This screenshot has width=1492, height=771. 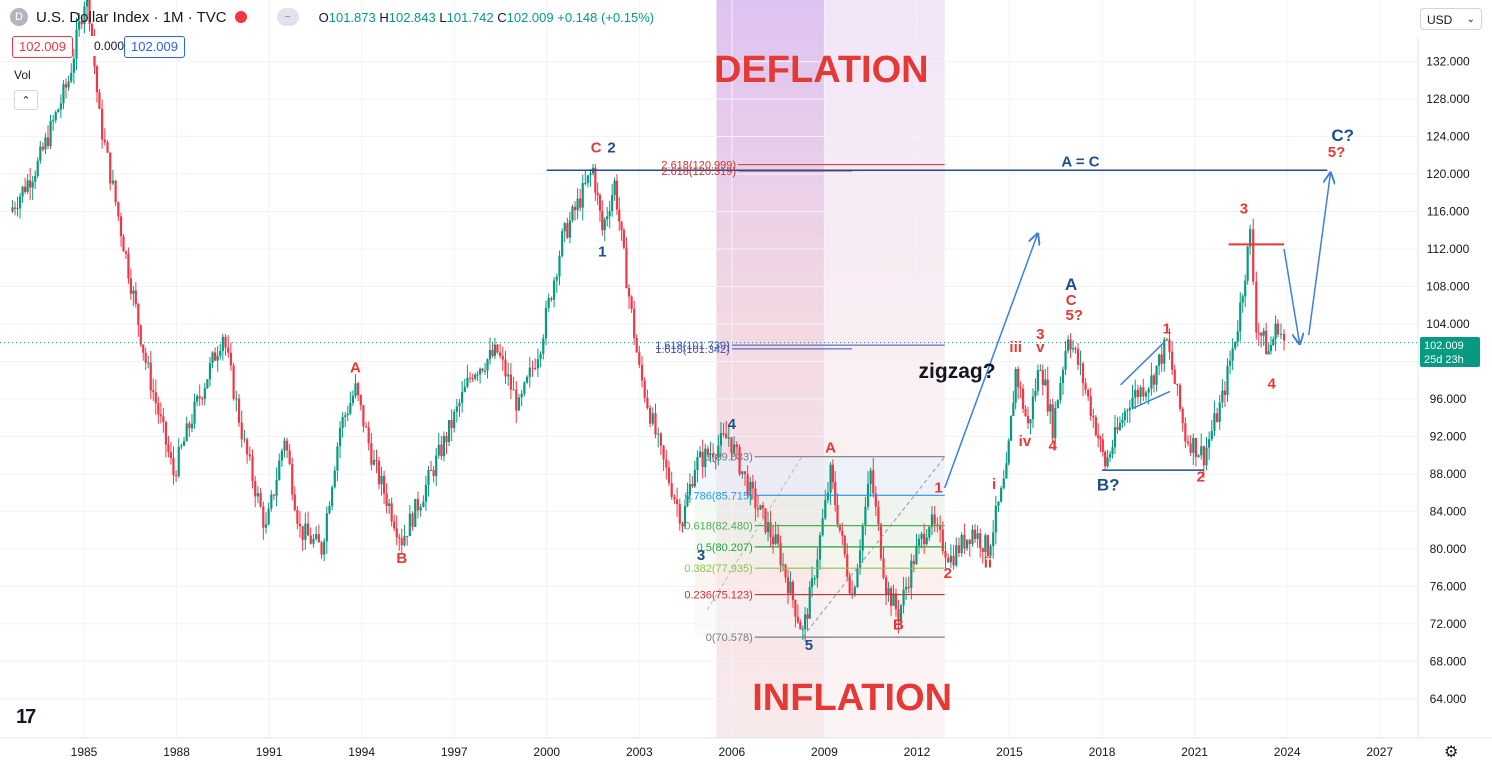 What do you see at coordinates (1342, 135) in the screenshot?
I see `wave-label: C?` at bounding box center [1342, 135].